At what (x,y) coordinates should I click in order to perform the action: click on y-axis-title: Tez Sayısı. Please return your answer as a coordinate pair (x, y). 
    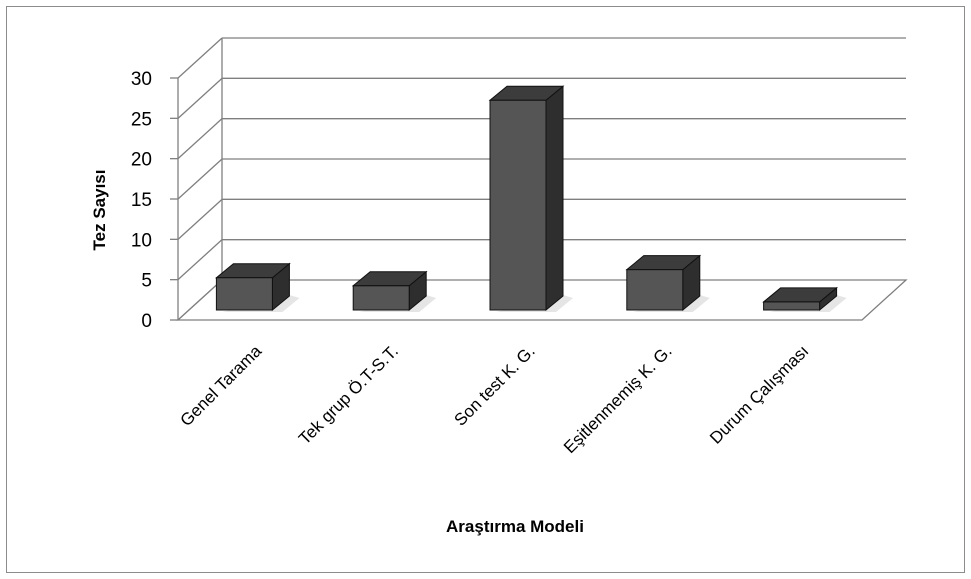
    Looking at the image, I should click on (99, 210).